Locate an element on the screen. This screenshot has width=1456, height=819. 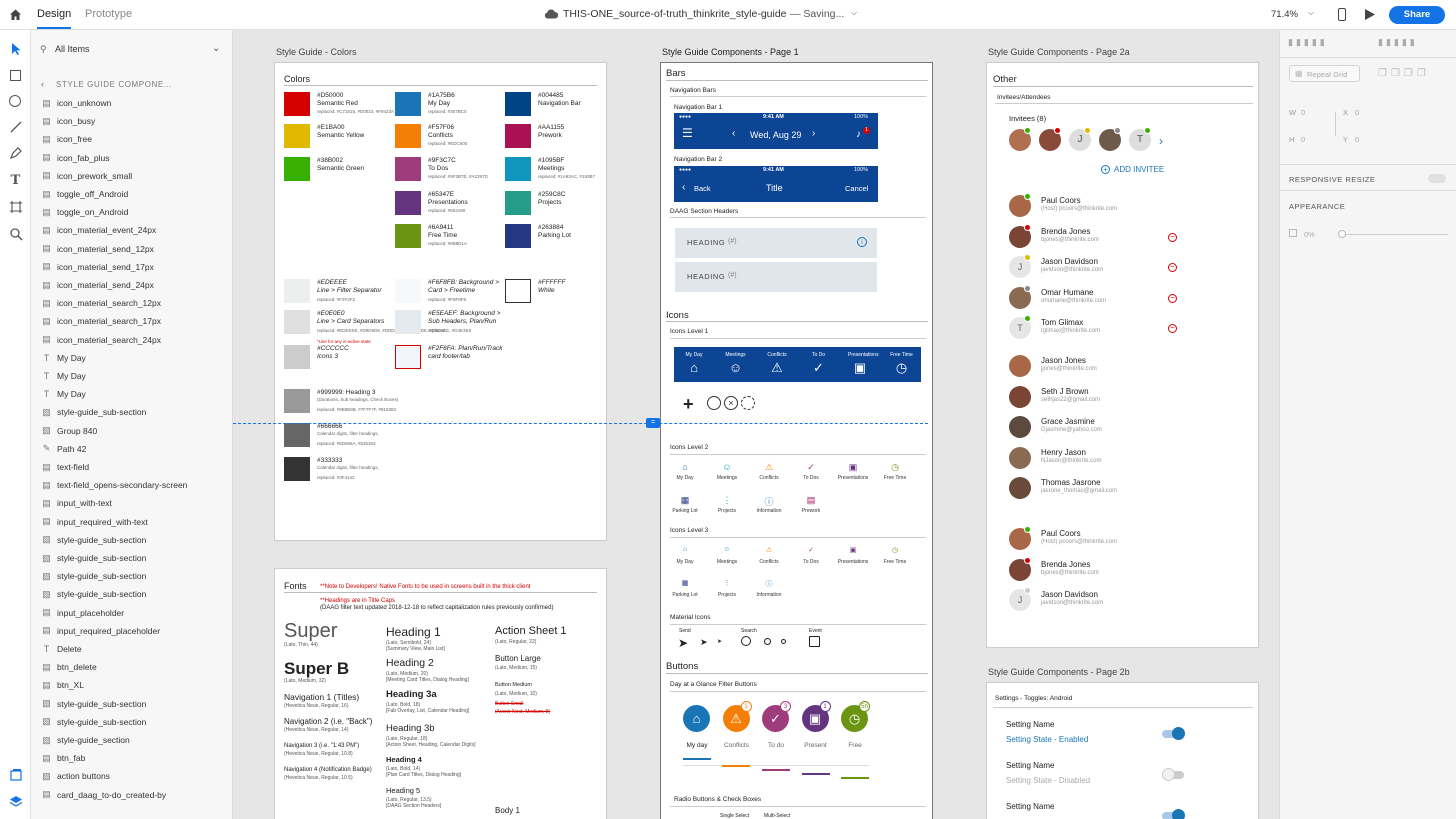
filter-label: Free is located at coordinates (855, 745).